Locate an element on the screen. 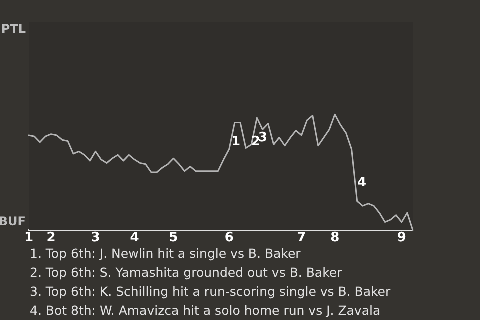 The width and height of the screenshot is (480, 320). text: BUF is located at coordinates (13, 221).